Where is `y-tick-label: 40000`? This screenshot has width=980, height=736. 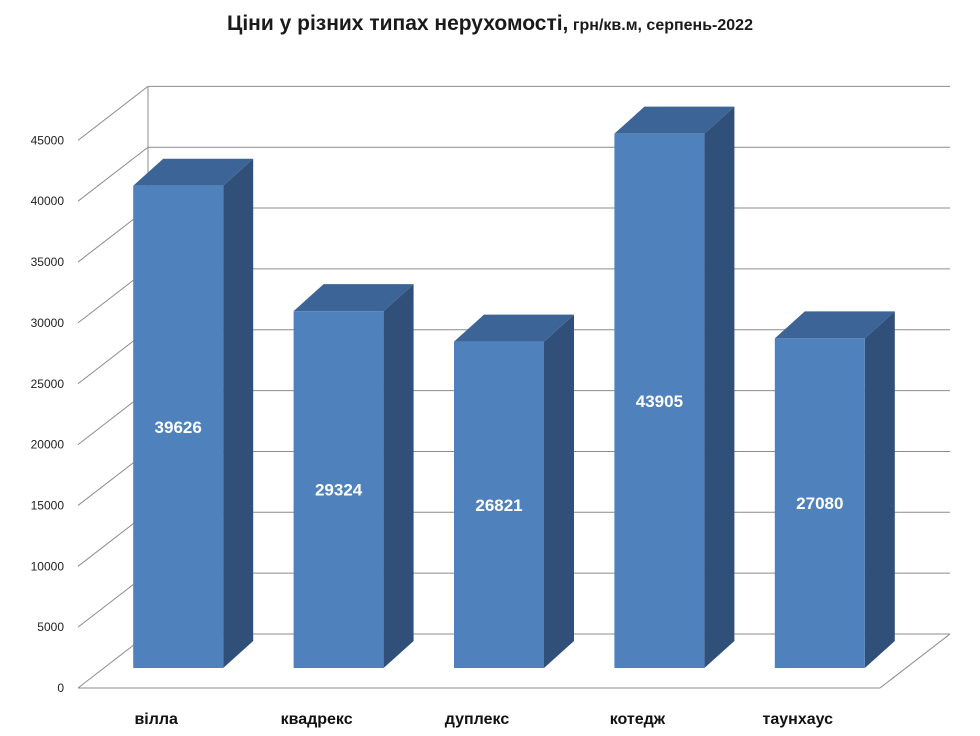 y-tick-label: 40000 is located at coordinates (48, 201).